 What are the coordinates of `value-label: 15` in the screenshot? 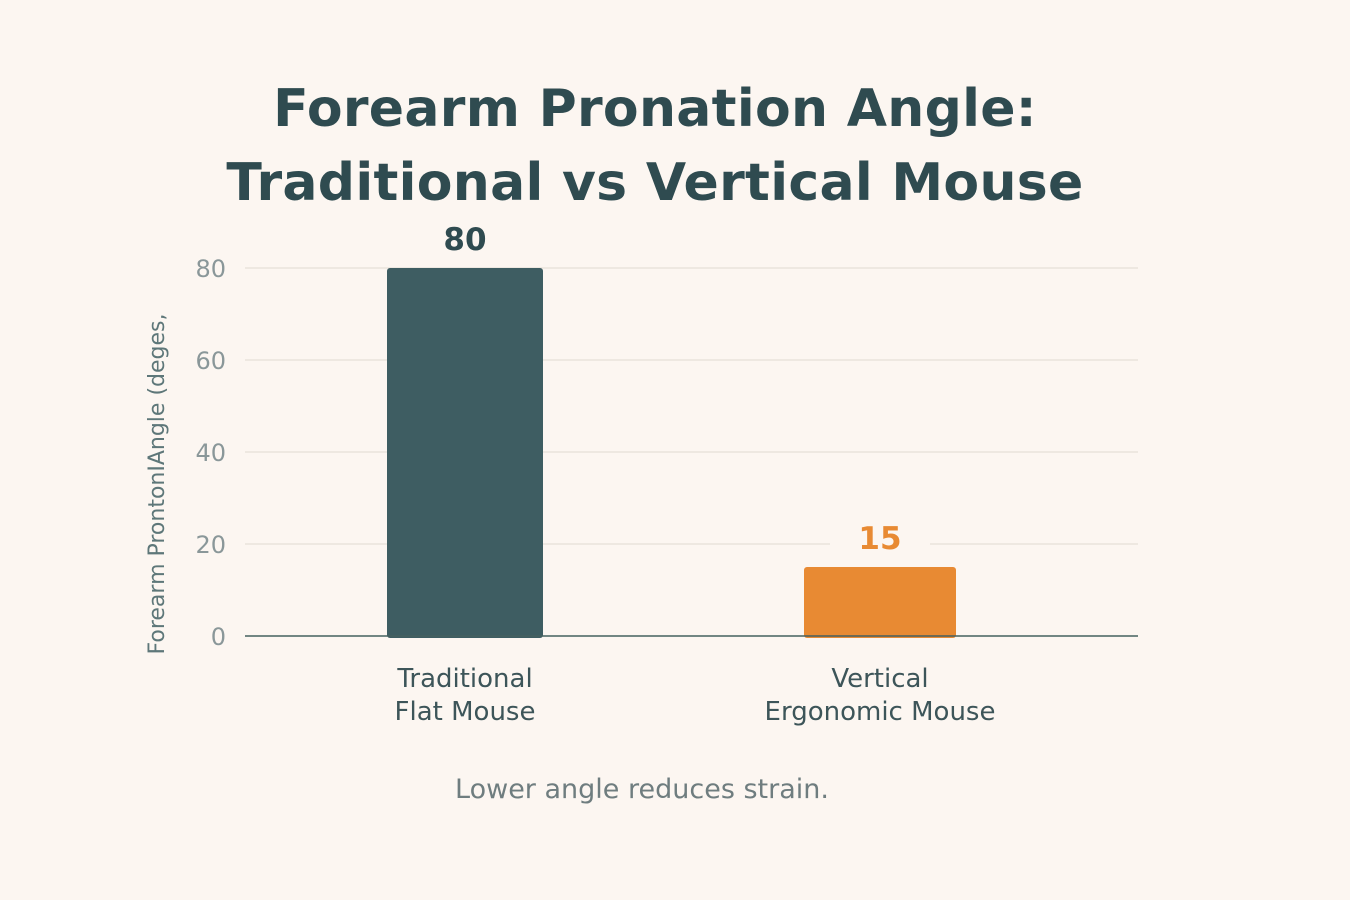 It's located at (879, 539).